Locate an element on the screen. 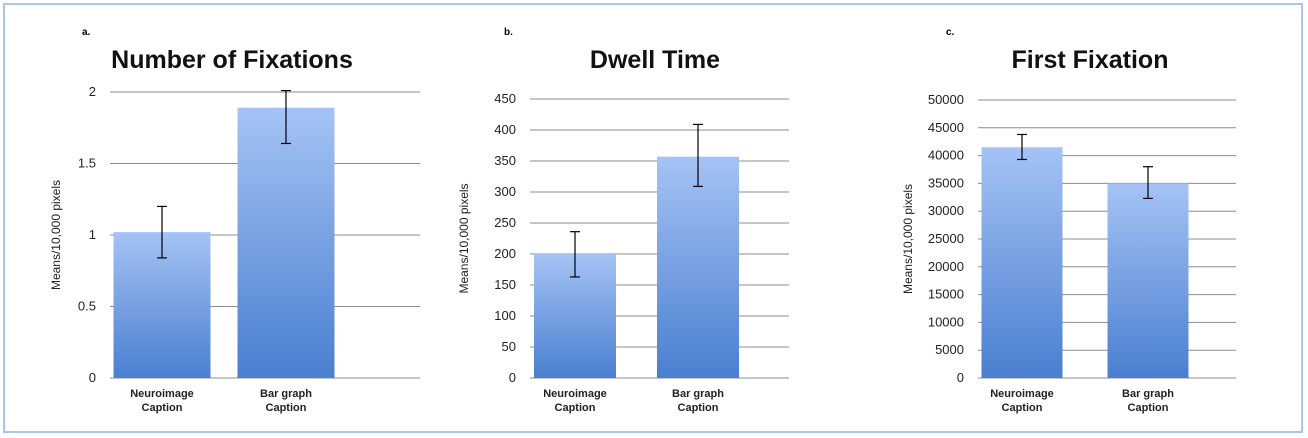  panel-letter: b. is located at coordinates (508, 32).